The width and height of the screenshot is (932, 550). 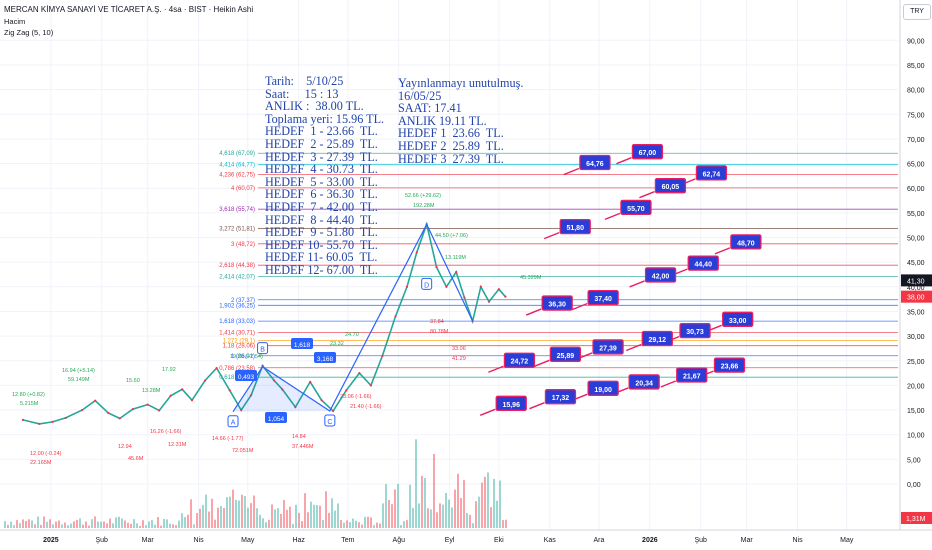 I want to click on current-price-label: 38,00, so click(x=916, y=298).